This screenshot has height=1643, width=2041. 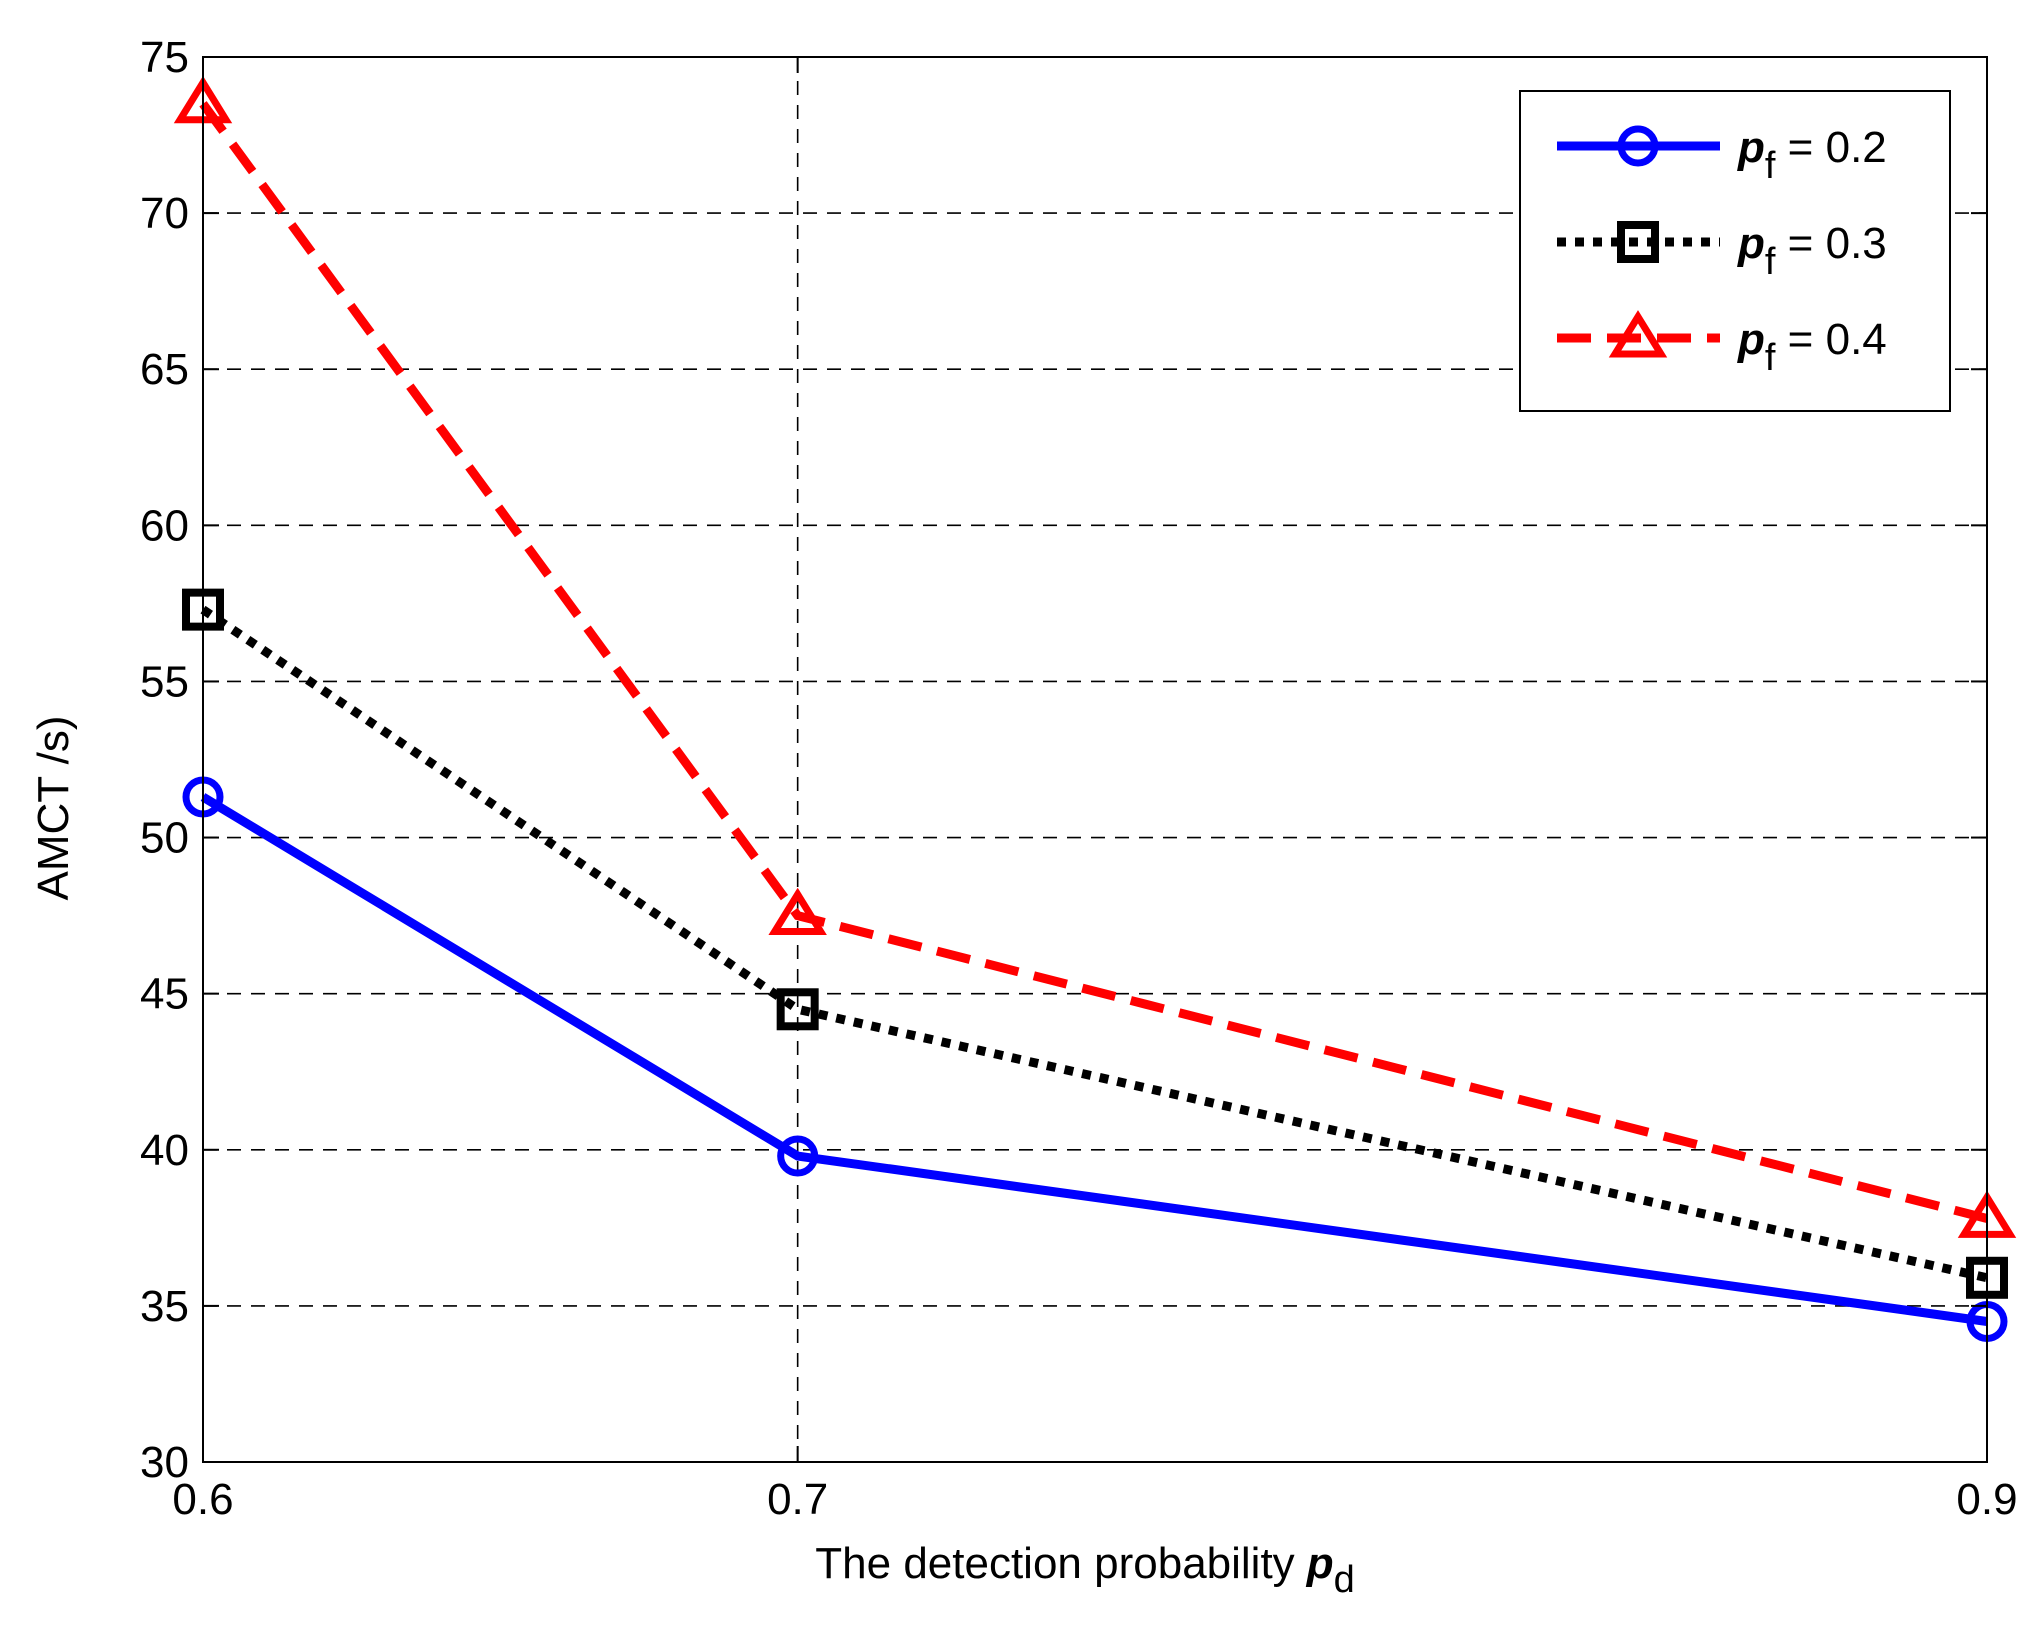 I want to click on legend-label-value: = 0.2, so click(x=1830, y=147).